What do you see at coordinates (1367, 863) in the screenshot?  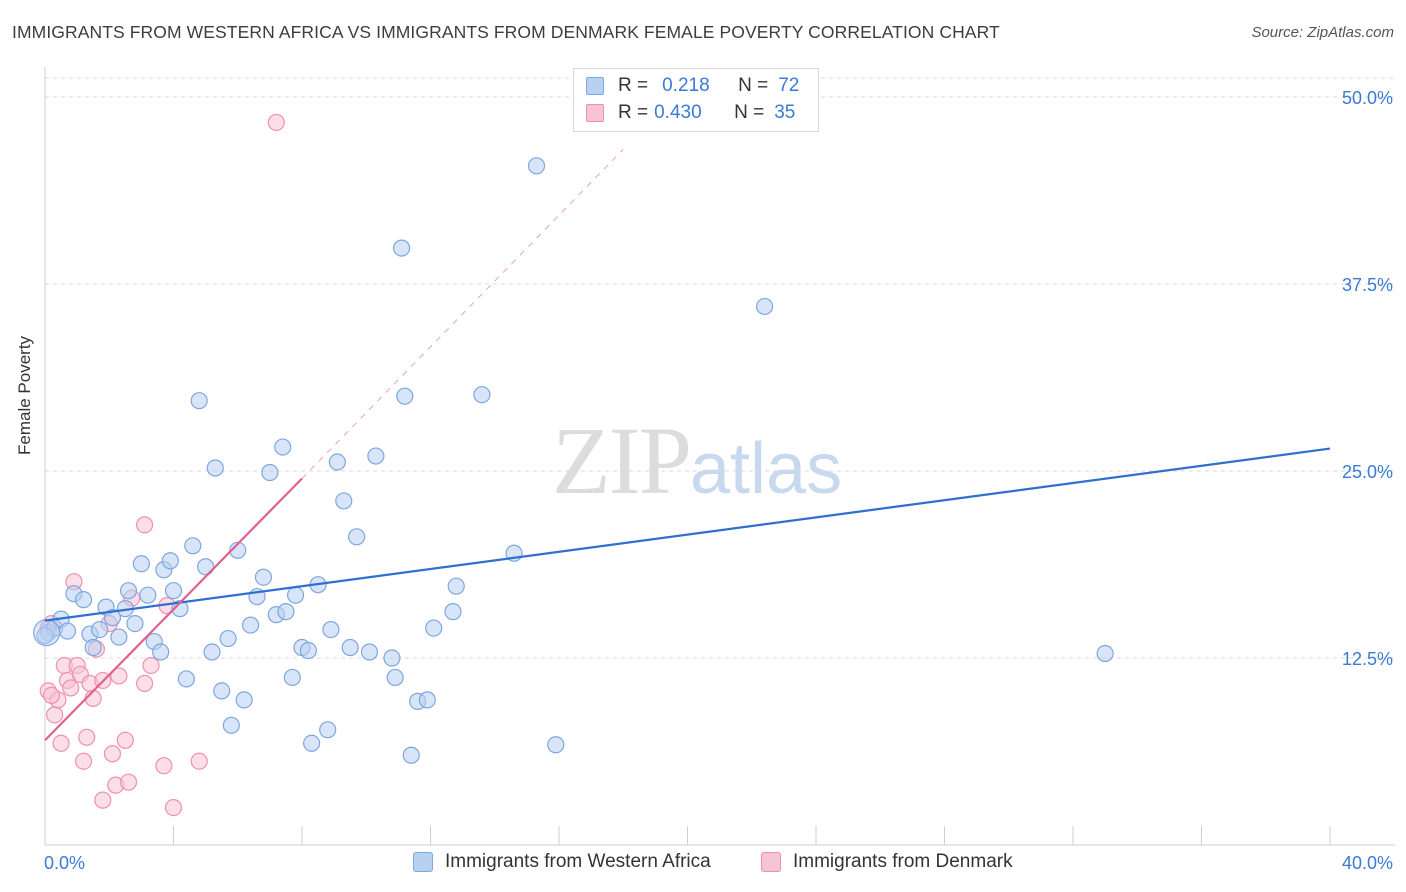 I see `x-tick-label: 40.0%` at bounding box center [1367, 863].